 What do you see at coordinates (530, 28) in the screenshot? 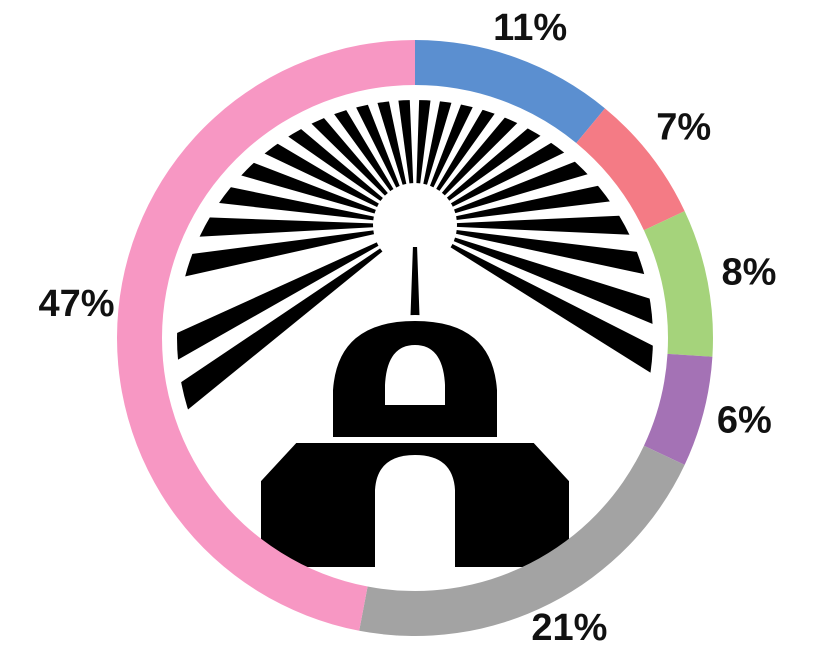
I see `data-label: 11%` at bounding box center [530, 28].